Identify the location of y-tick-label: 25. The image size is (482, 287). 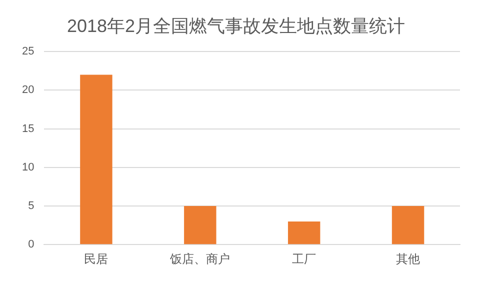
(28, 52).